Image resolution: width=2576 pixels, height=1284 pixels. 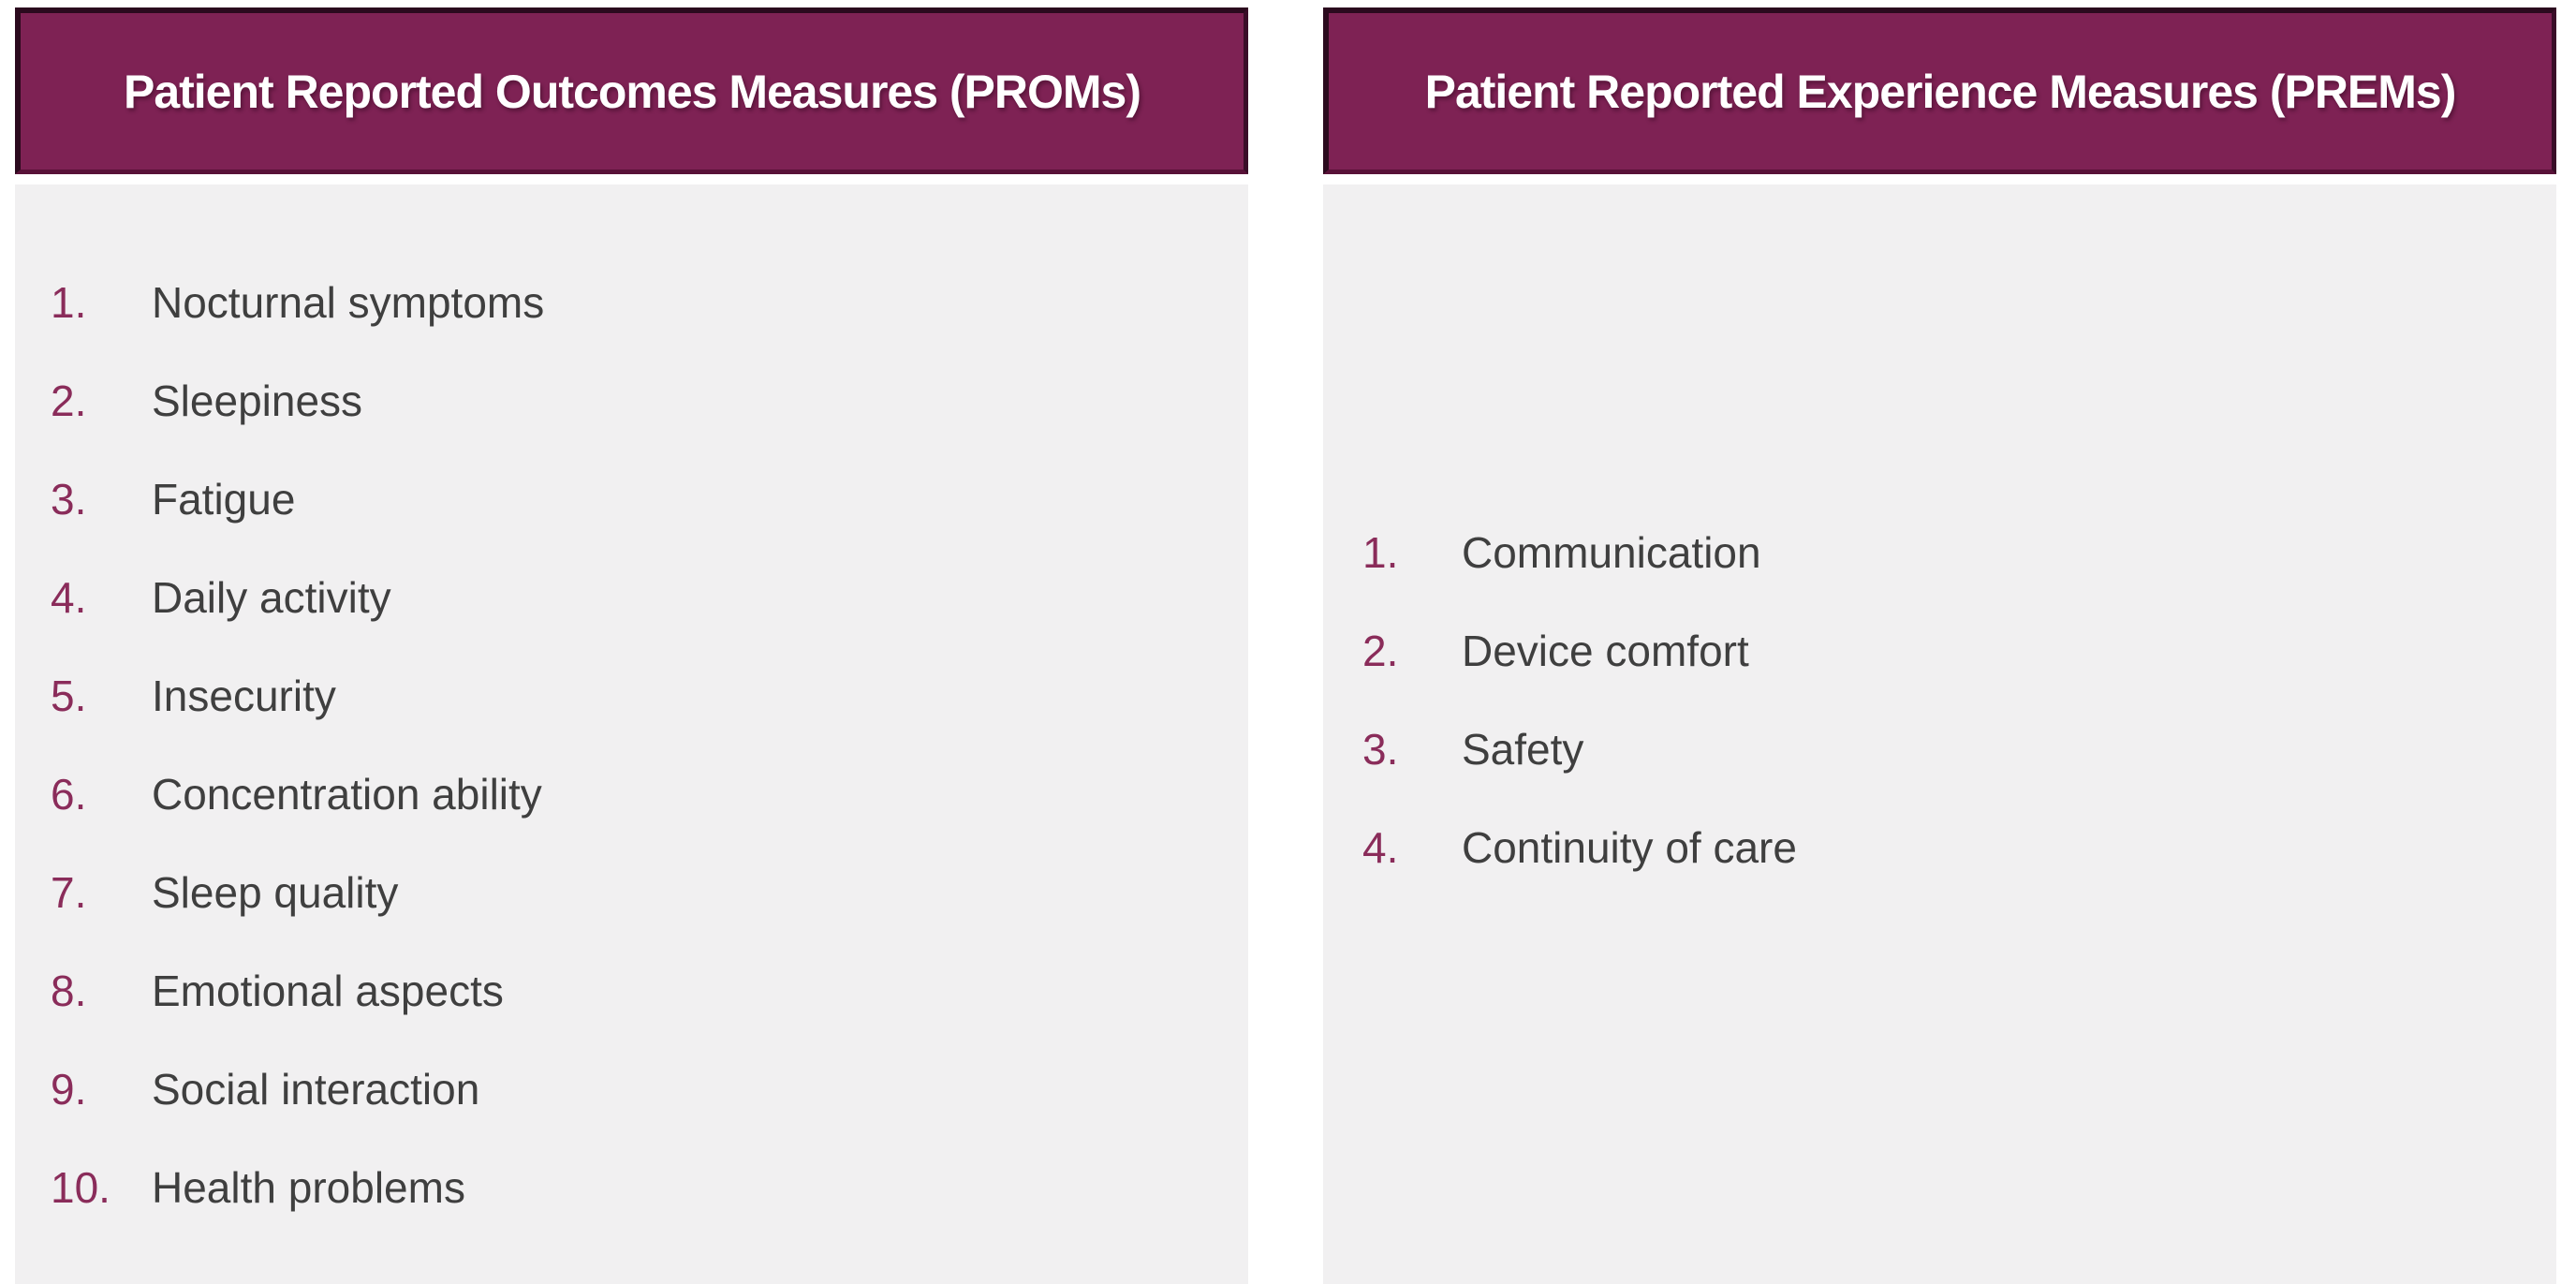 What do you see at coordinates (275, 892) in the screenshot?
I see `item-label: Sleep quality` at bounding box center [275, 892].